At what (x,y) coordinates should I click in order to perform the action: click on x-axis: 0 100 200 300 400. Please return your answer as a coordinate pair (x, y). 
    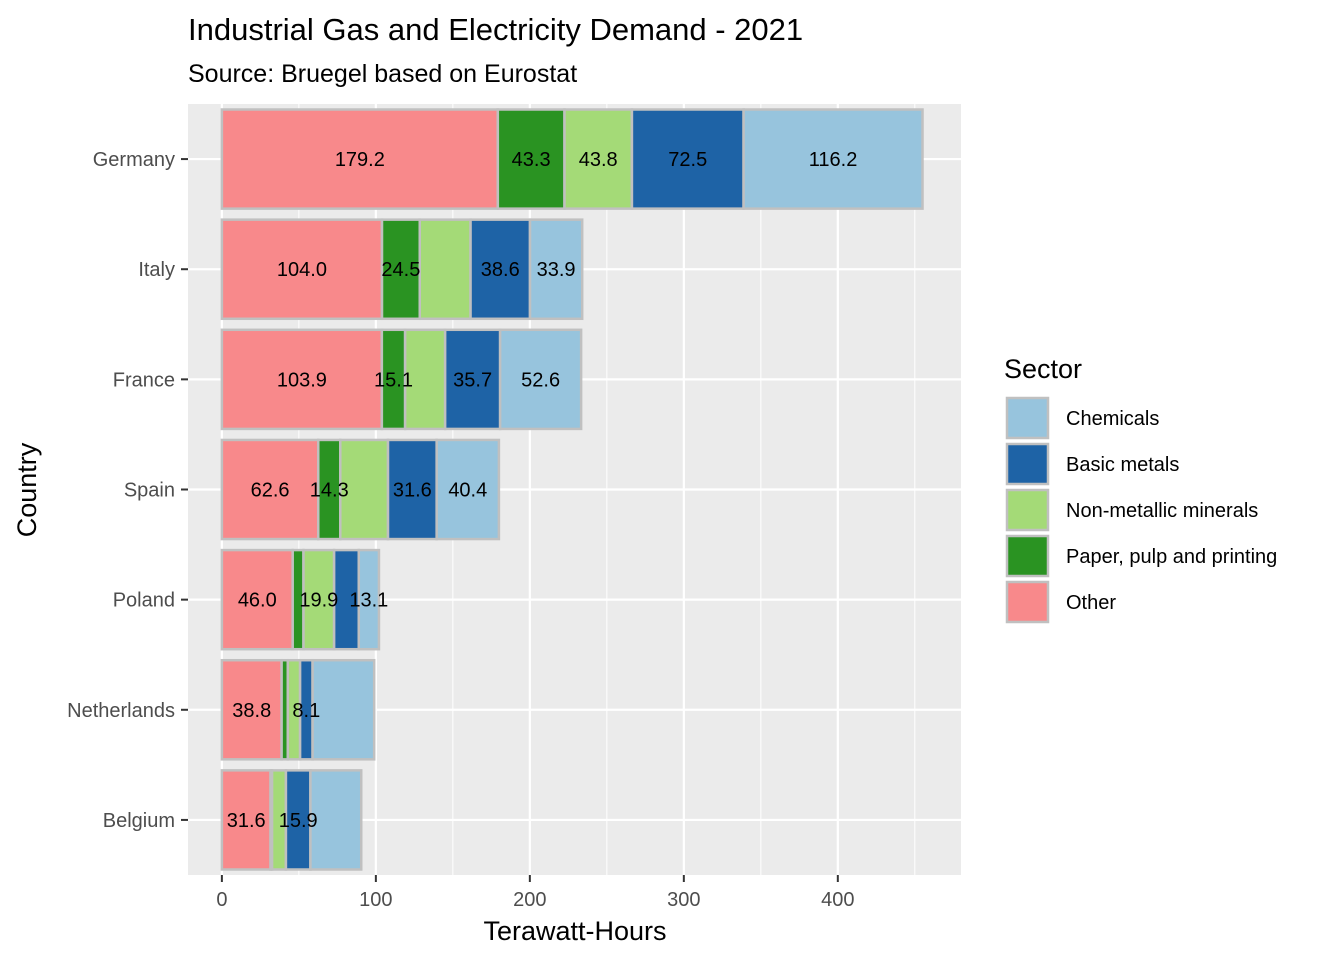
    Looking at the image, I should click on (535, 893).